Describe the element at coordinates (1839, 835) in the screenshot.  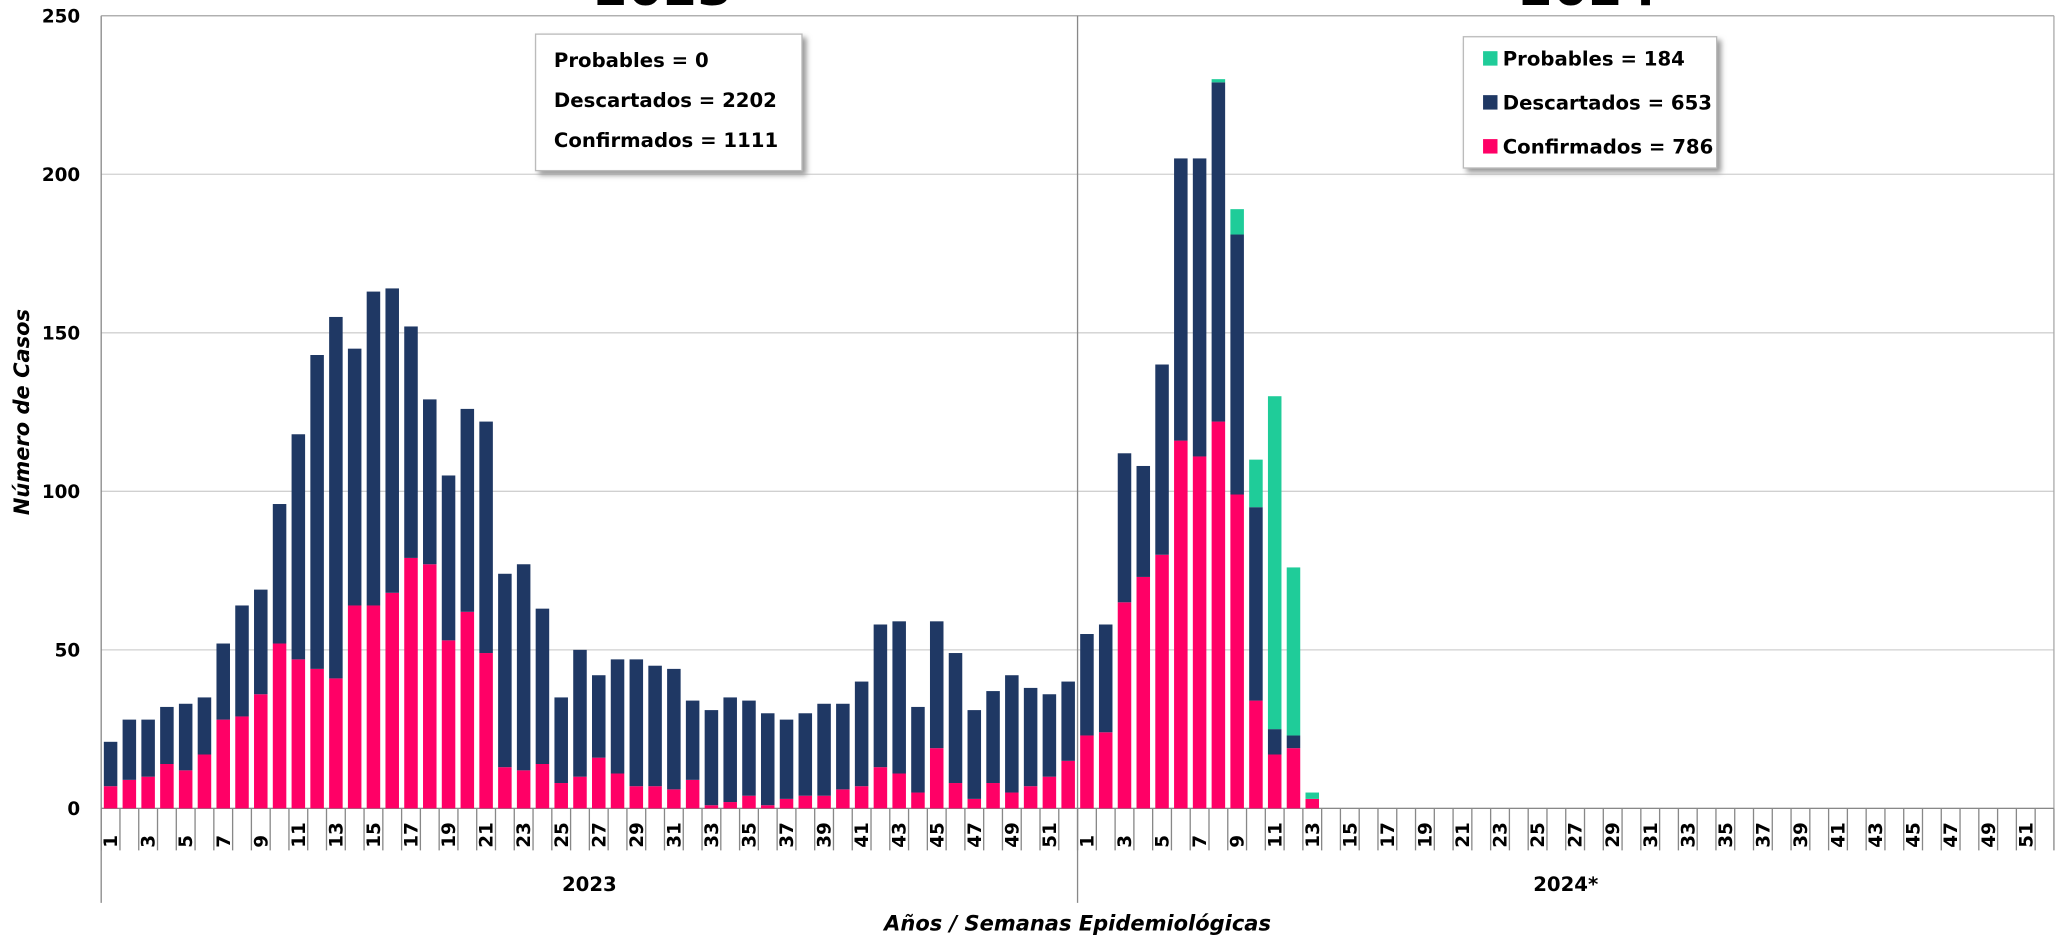
I see `x-tick-label: 41` at that location.